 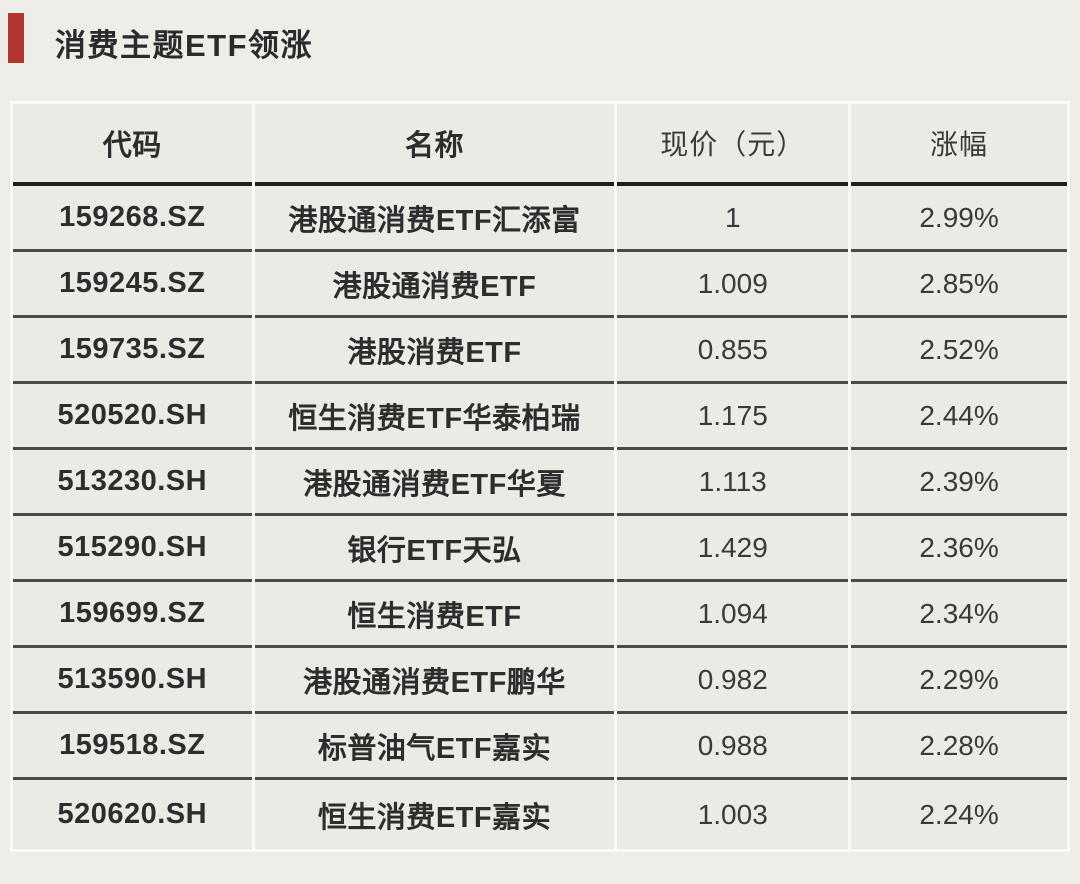 I want to click on table-row: 159268.SZ 港股通消费ETF汇添富 1 2.99%, so click(x=540, y=219).